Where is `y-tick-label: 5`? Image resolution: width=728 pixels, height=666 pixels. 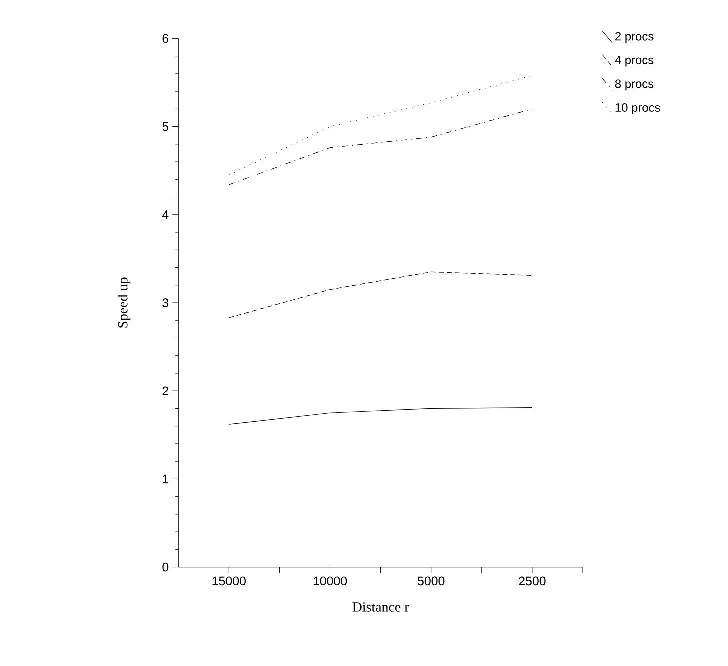 y-tick-label: 5 is located at coordinates (165, 127).